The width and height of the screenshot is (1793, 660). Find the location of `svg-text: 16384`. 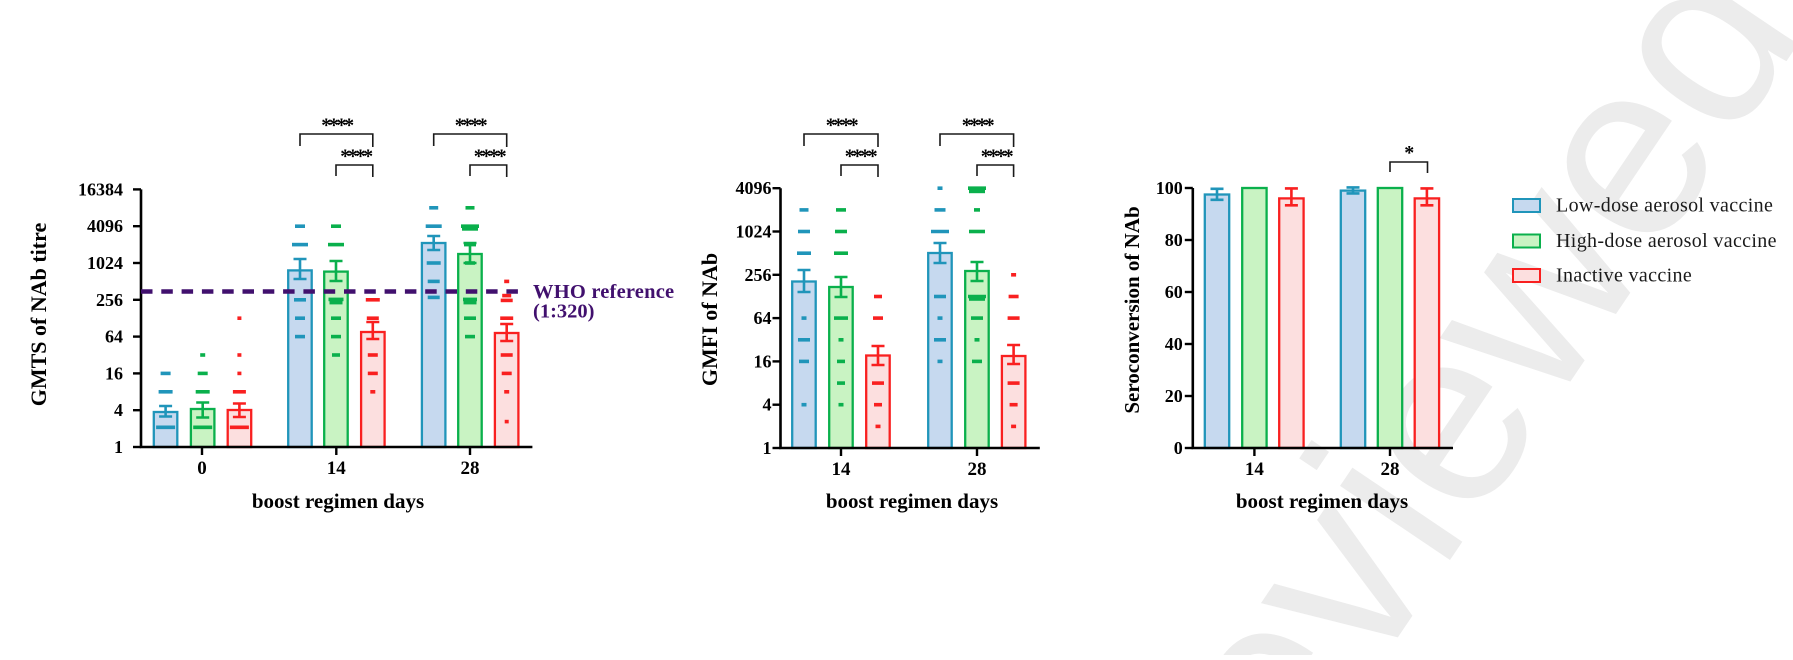

svg-text: 16384 is located at coordinates (100, 189).